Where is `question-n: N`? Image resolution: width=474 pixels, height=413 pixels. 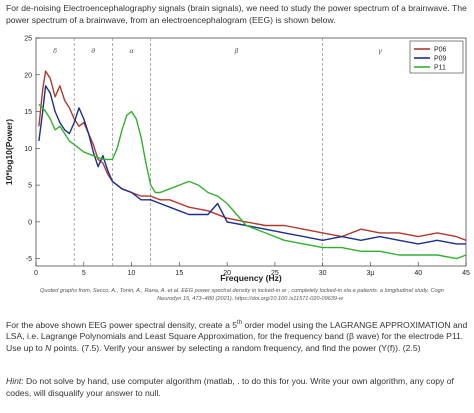
question-n: N is located at coordinates (48, 347).